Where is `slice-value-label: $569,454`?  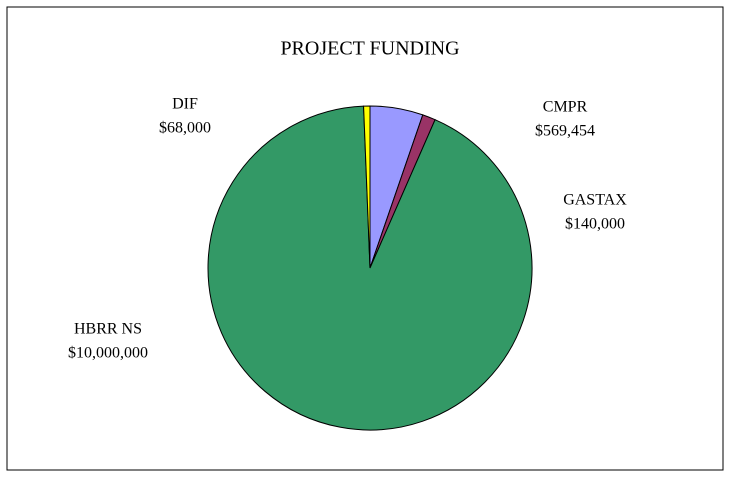
slice-value-label: $569,454 is located at coordinates (565, 131).